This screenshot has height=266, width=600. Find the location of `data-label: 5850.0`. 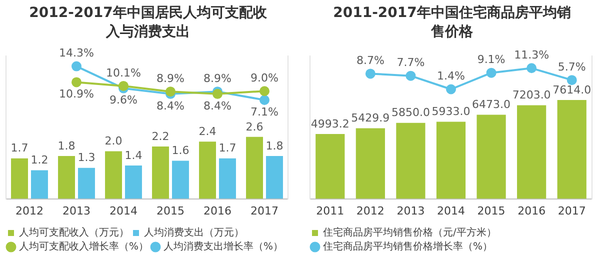

data-label: 5850.0 is located at coordinates (410, 113).